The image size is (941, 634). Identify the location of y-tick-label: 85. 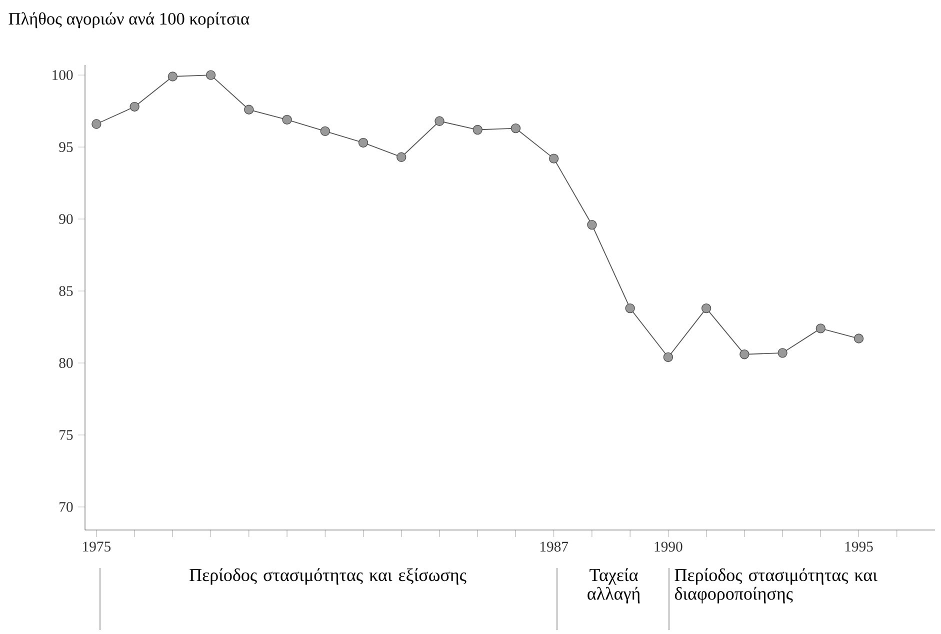
(66, 291).